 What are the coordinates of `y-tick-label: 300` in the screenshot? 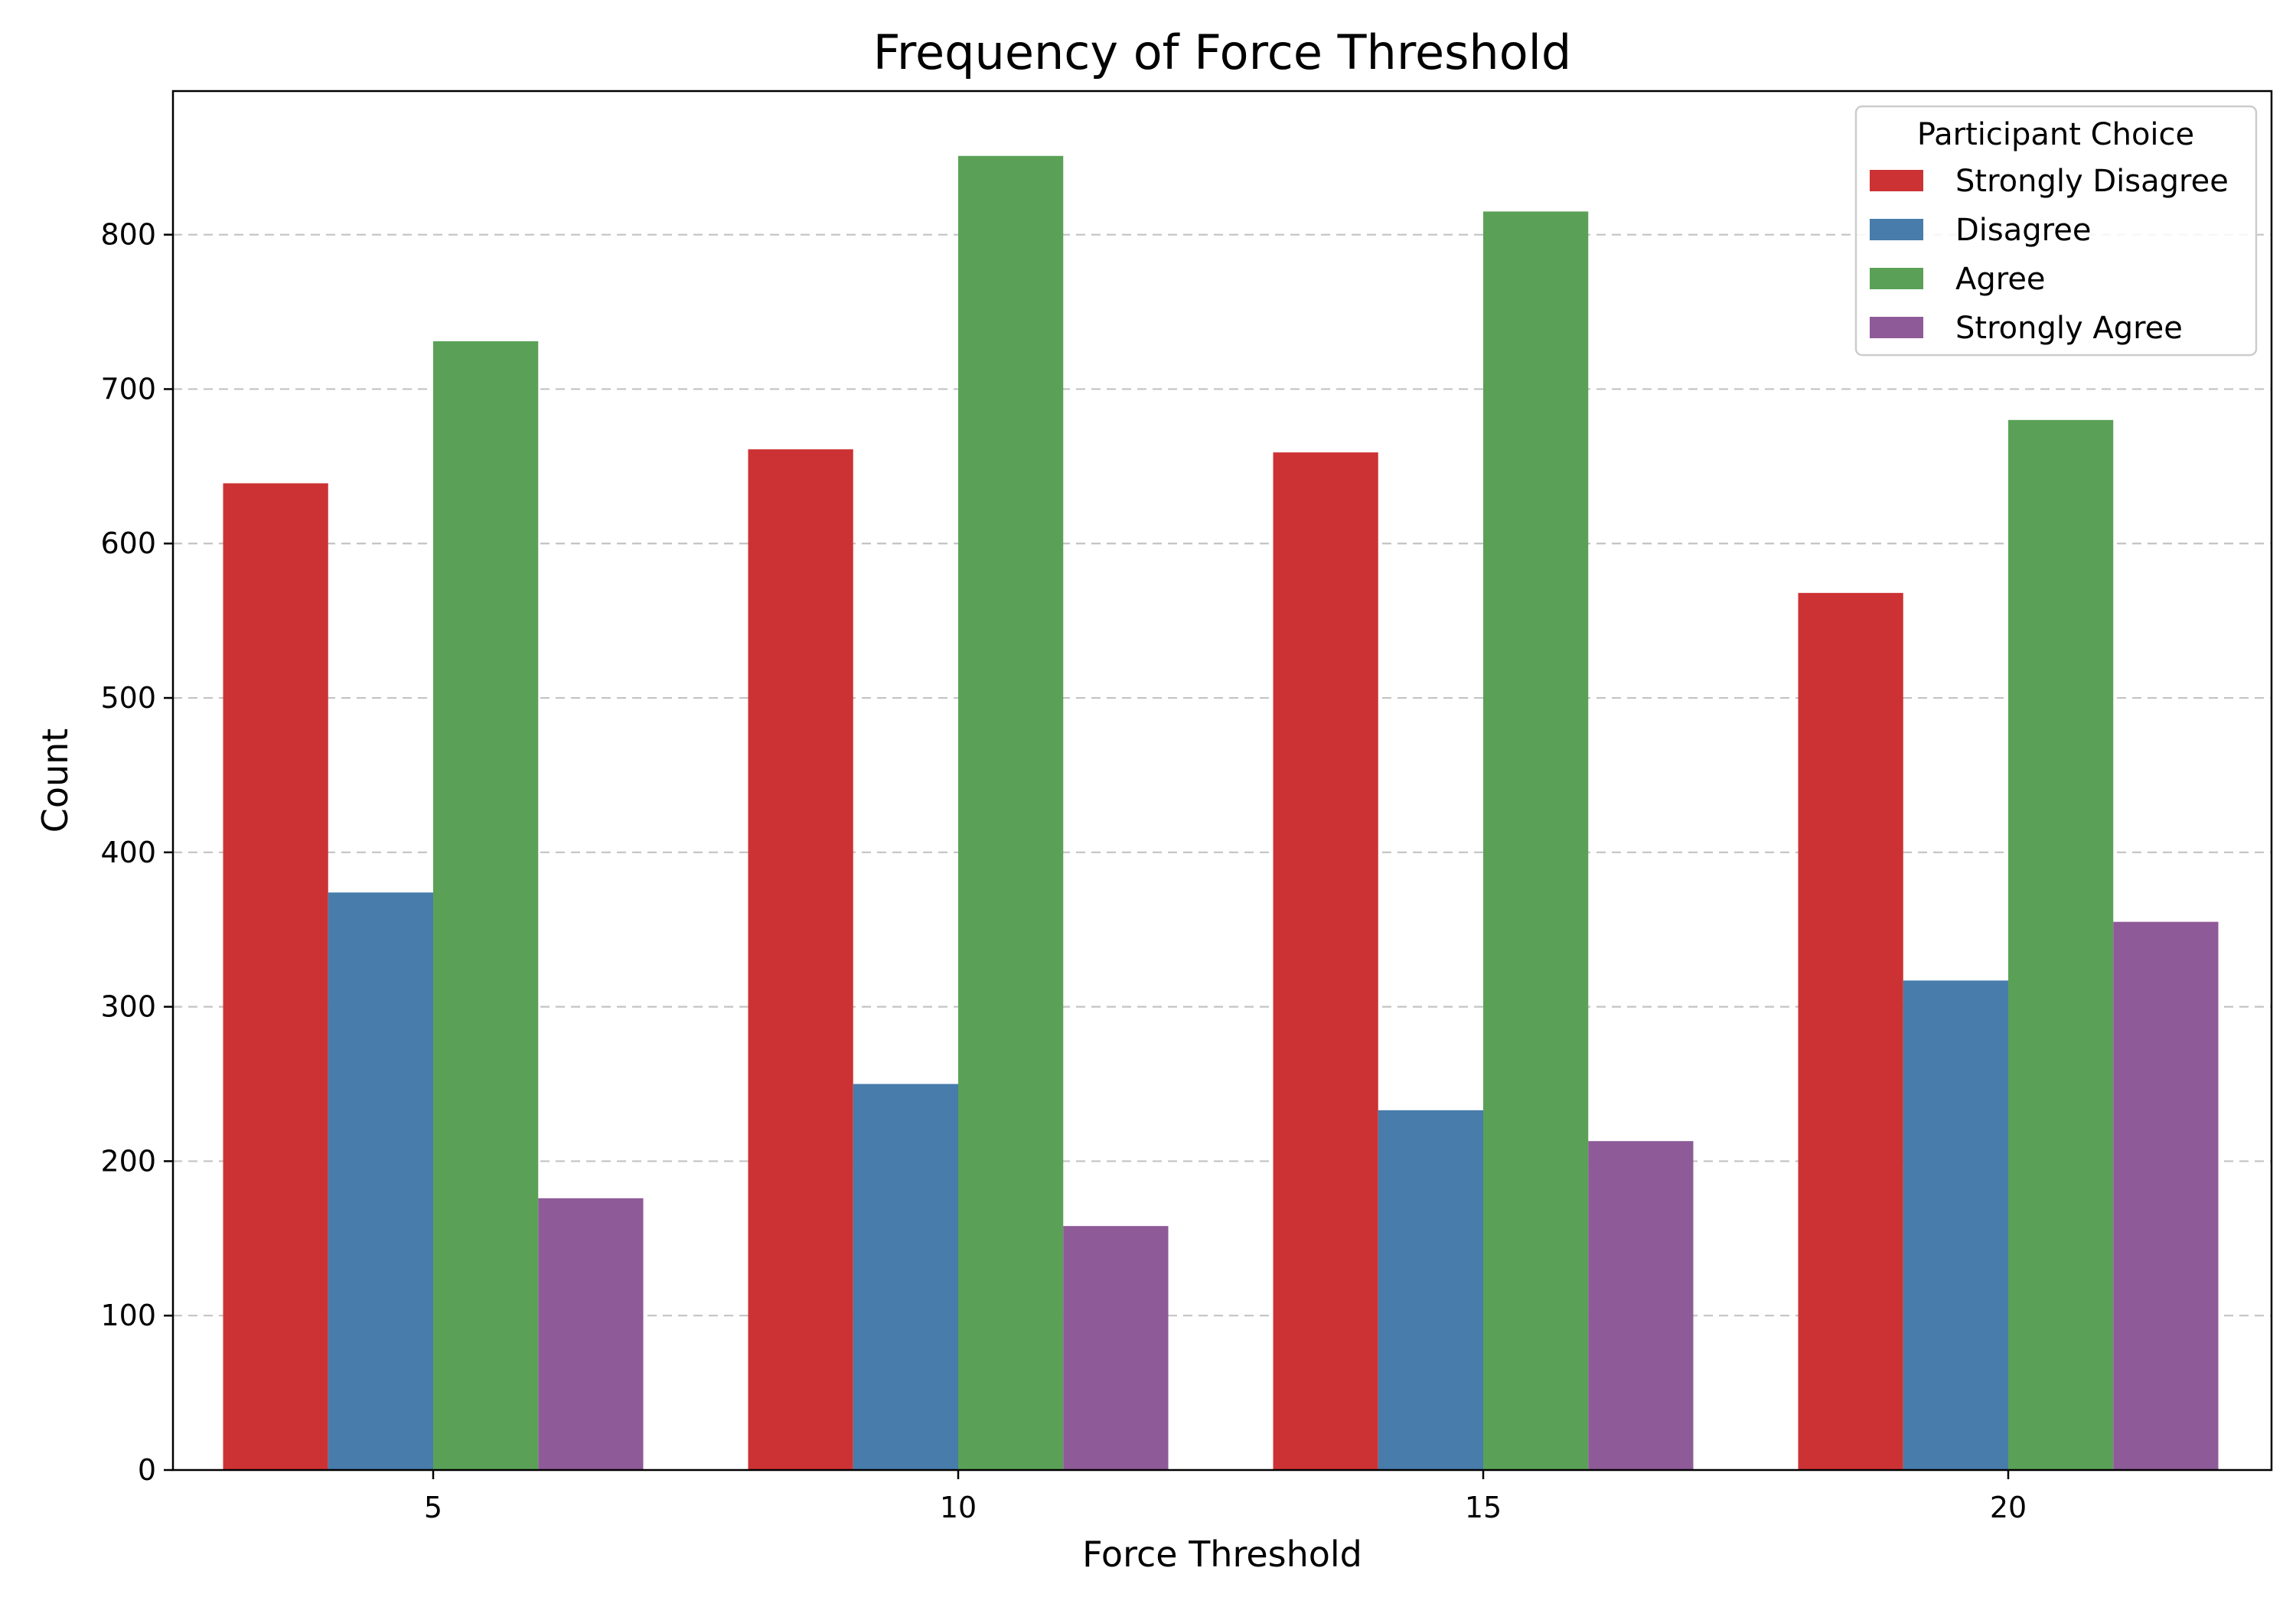 It's located at (128, 1007).